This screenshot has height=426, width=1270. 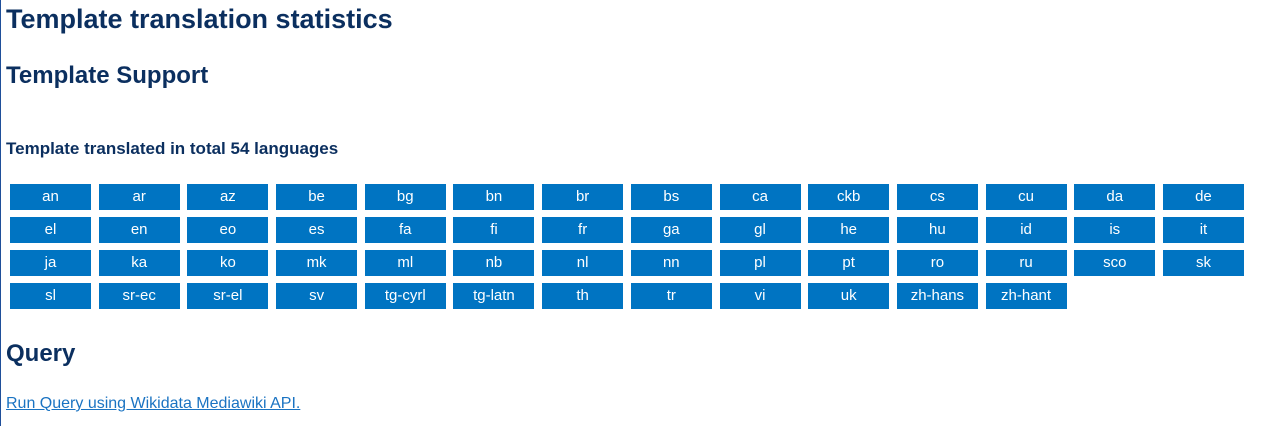 What do you see at coordinates (228, 230) in the screenshot?
I see `language-button-eo: eo` at bounding box center [228, 230].